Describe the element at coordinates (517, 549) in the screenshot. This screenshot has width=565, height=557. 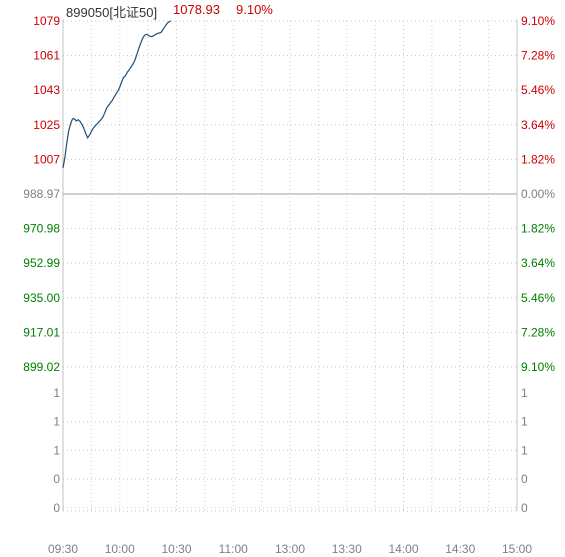
I see `time-axis-label: 15:00` at that location.